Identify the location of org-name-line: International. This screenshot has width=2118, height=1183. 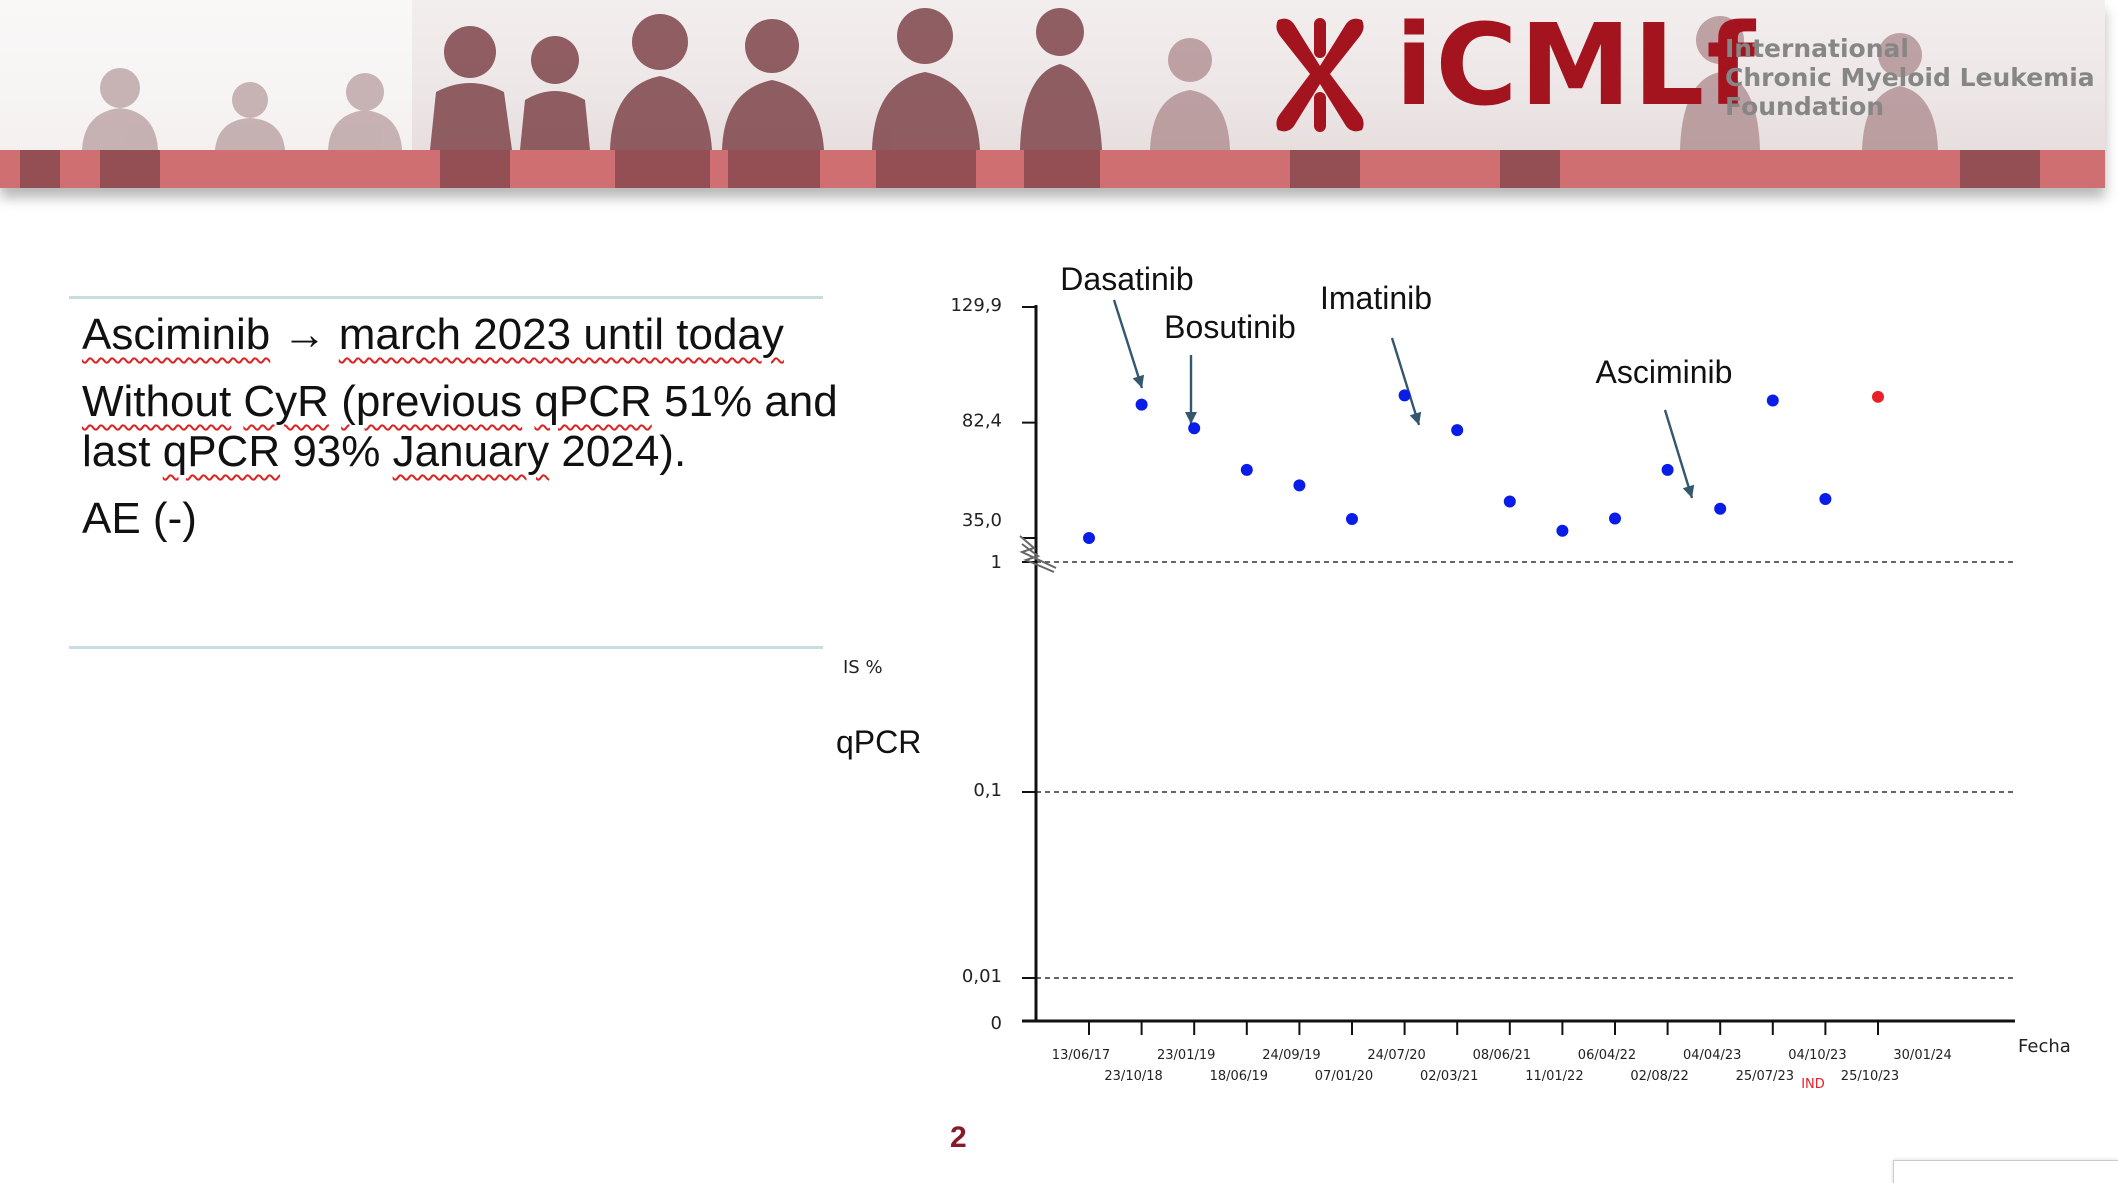
(1817, 48).